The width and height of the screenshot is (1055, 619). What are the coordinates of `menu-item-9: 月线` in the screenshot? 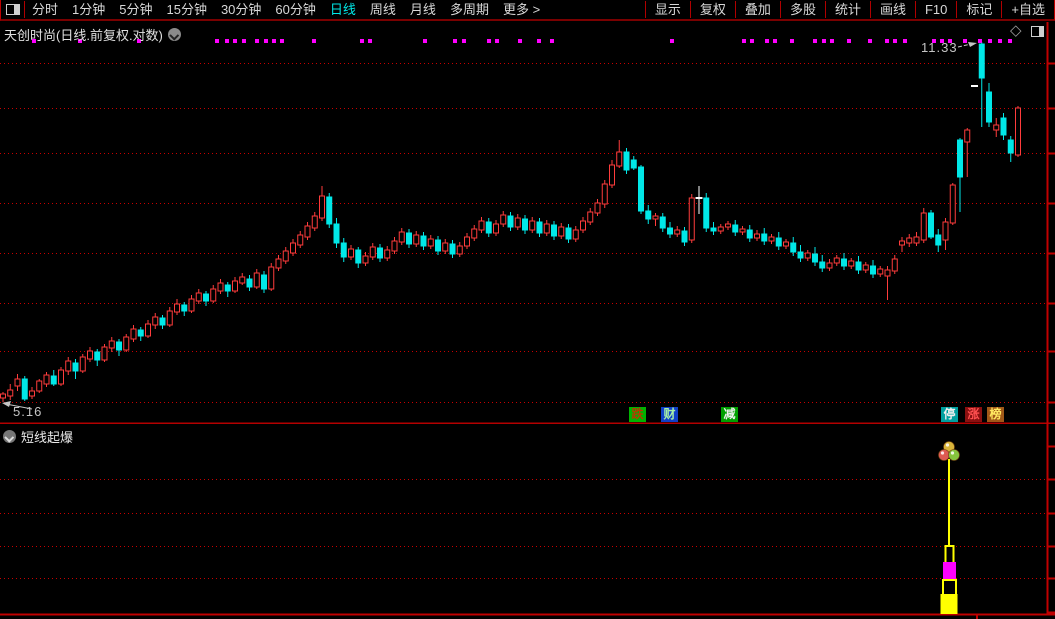 It's located at (422, 9).